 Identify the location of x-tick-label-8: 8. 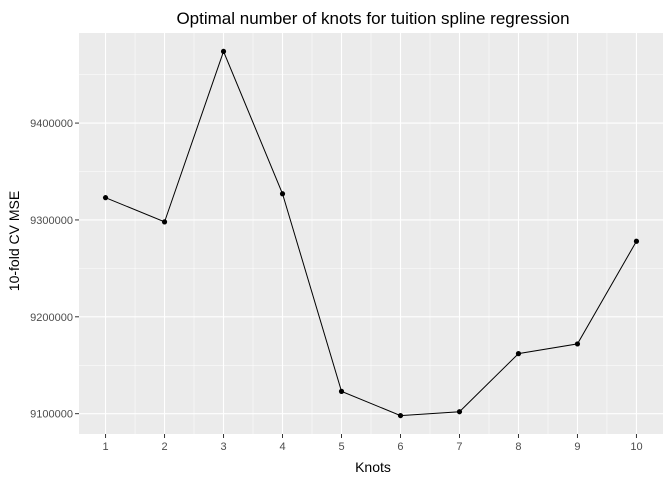
(518, 447).